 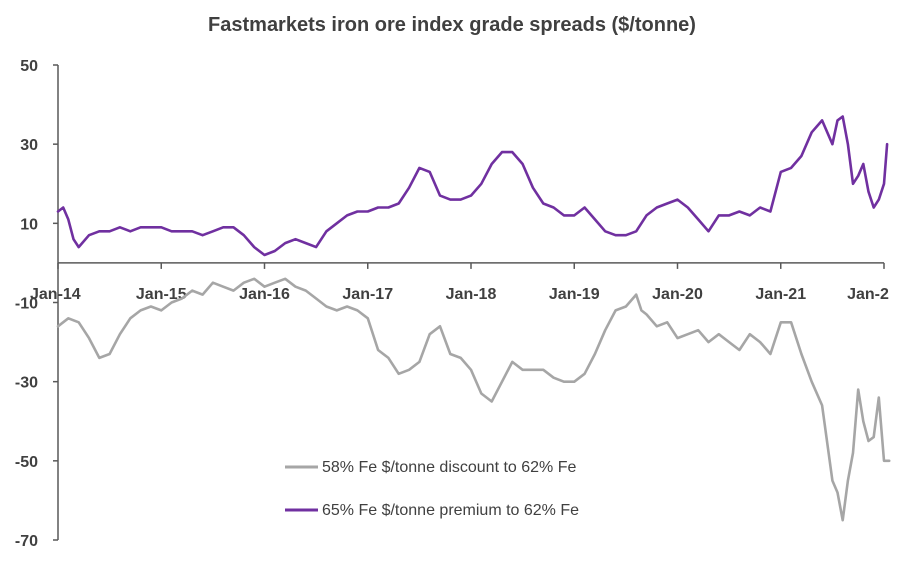 What do you see at coordinates (264, 294) in the screenshot?
I see `x-tick-label: Jan-16` at bounding box center [264, 294].